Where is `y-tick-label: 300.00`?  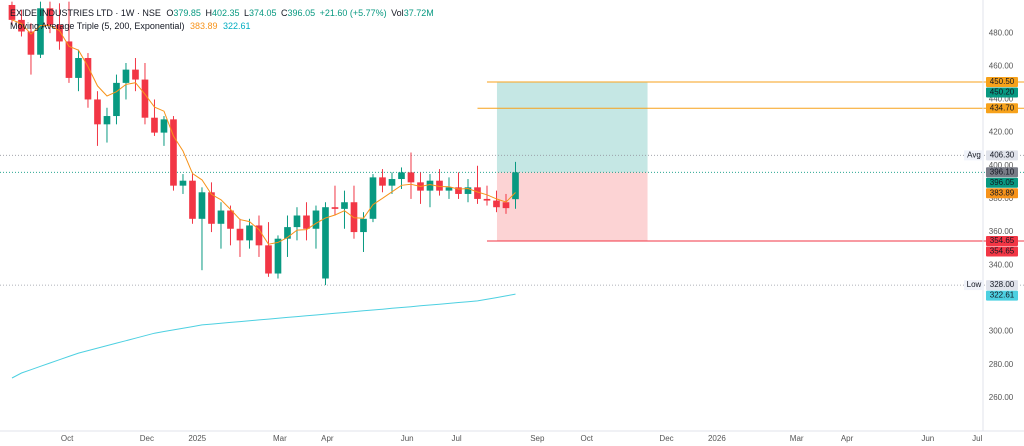 y-tick-label: 300.00 is located at coordinates (1001, 331).